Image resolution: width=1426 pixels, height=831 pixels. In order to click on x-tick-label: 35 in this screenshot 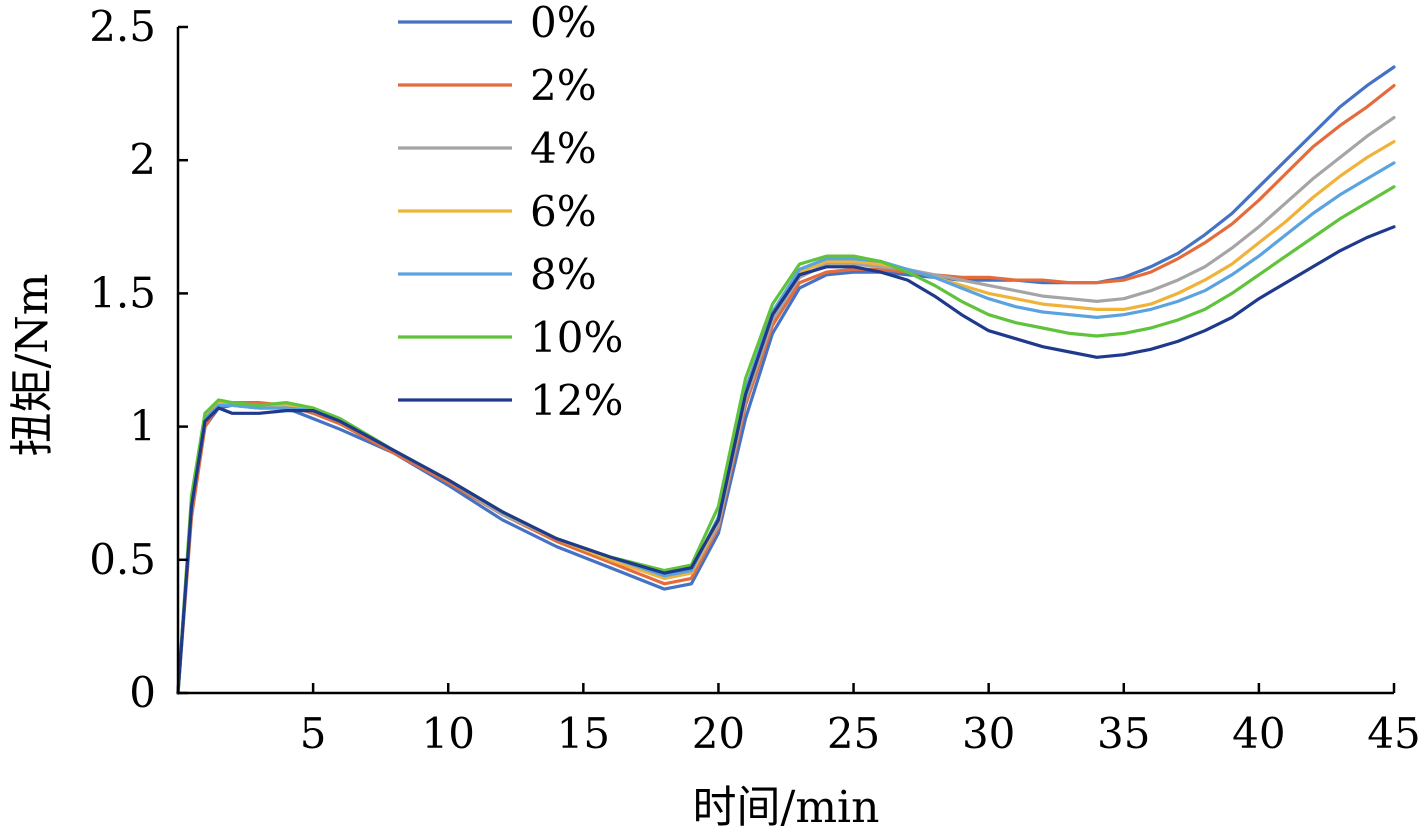, I will do `click(1123, 733)`.